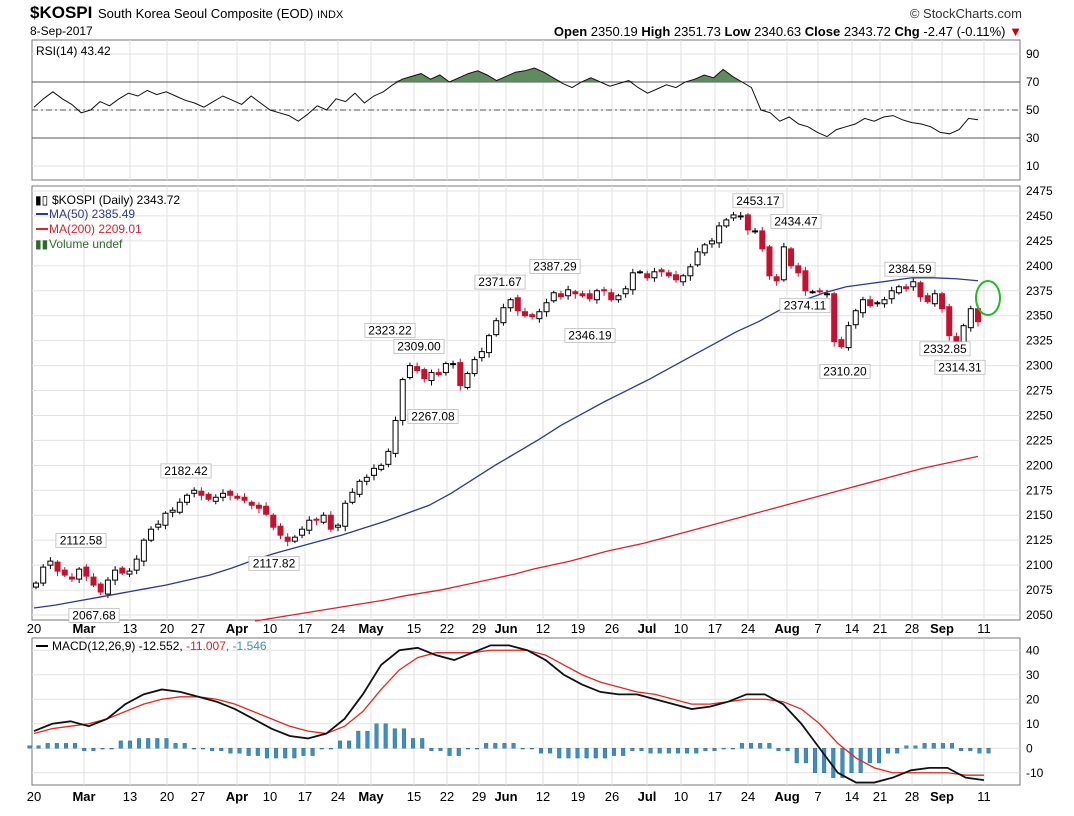 This screenshot has height=816, width=1074. What do you see at coordinates (198, 796) in the screenshot?
I see `macd-xtick-4: 27` at bounding box center [198, 796].